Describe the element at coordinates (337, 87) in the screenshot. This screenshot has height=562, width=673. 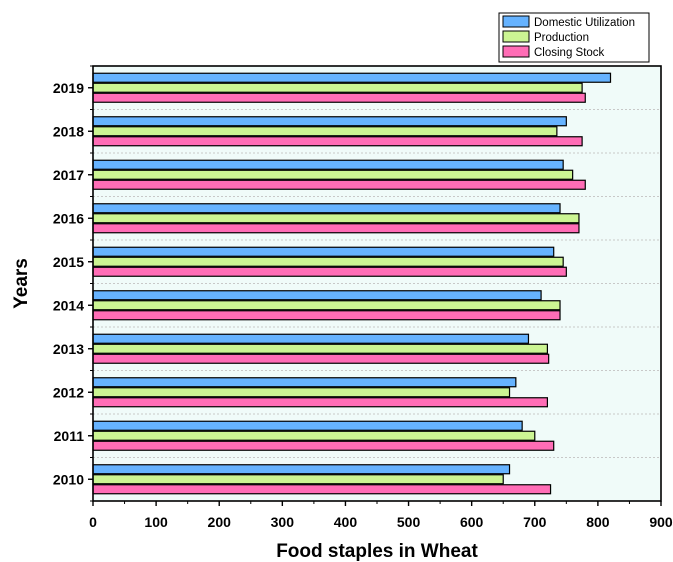
I see `bar-production-2019` at that location.